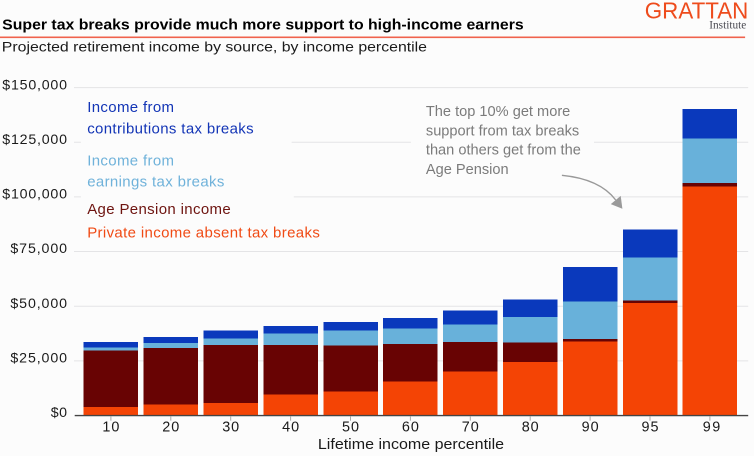  I want to click on svg-text: 20, so click(170, 428).